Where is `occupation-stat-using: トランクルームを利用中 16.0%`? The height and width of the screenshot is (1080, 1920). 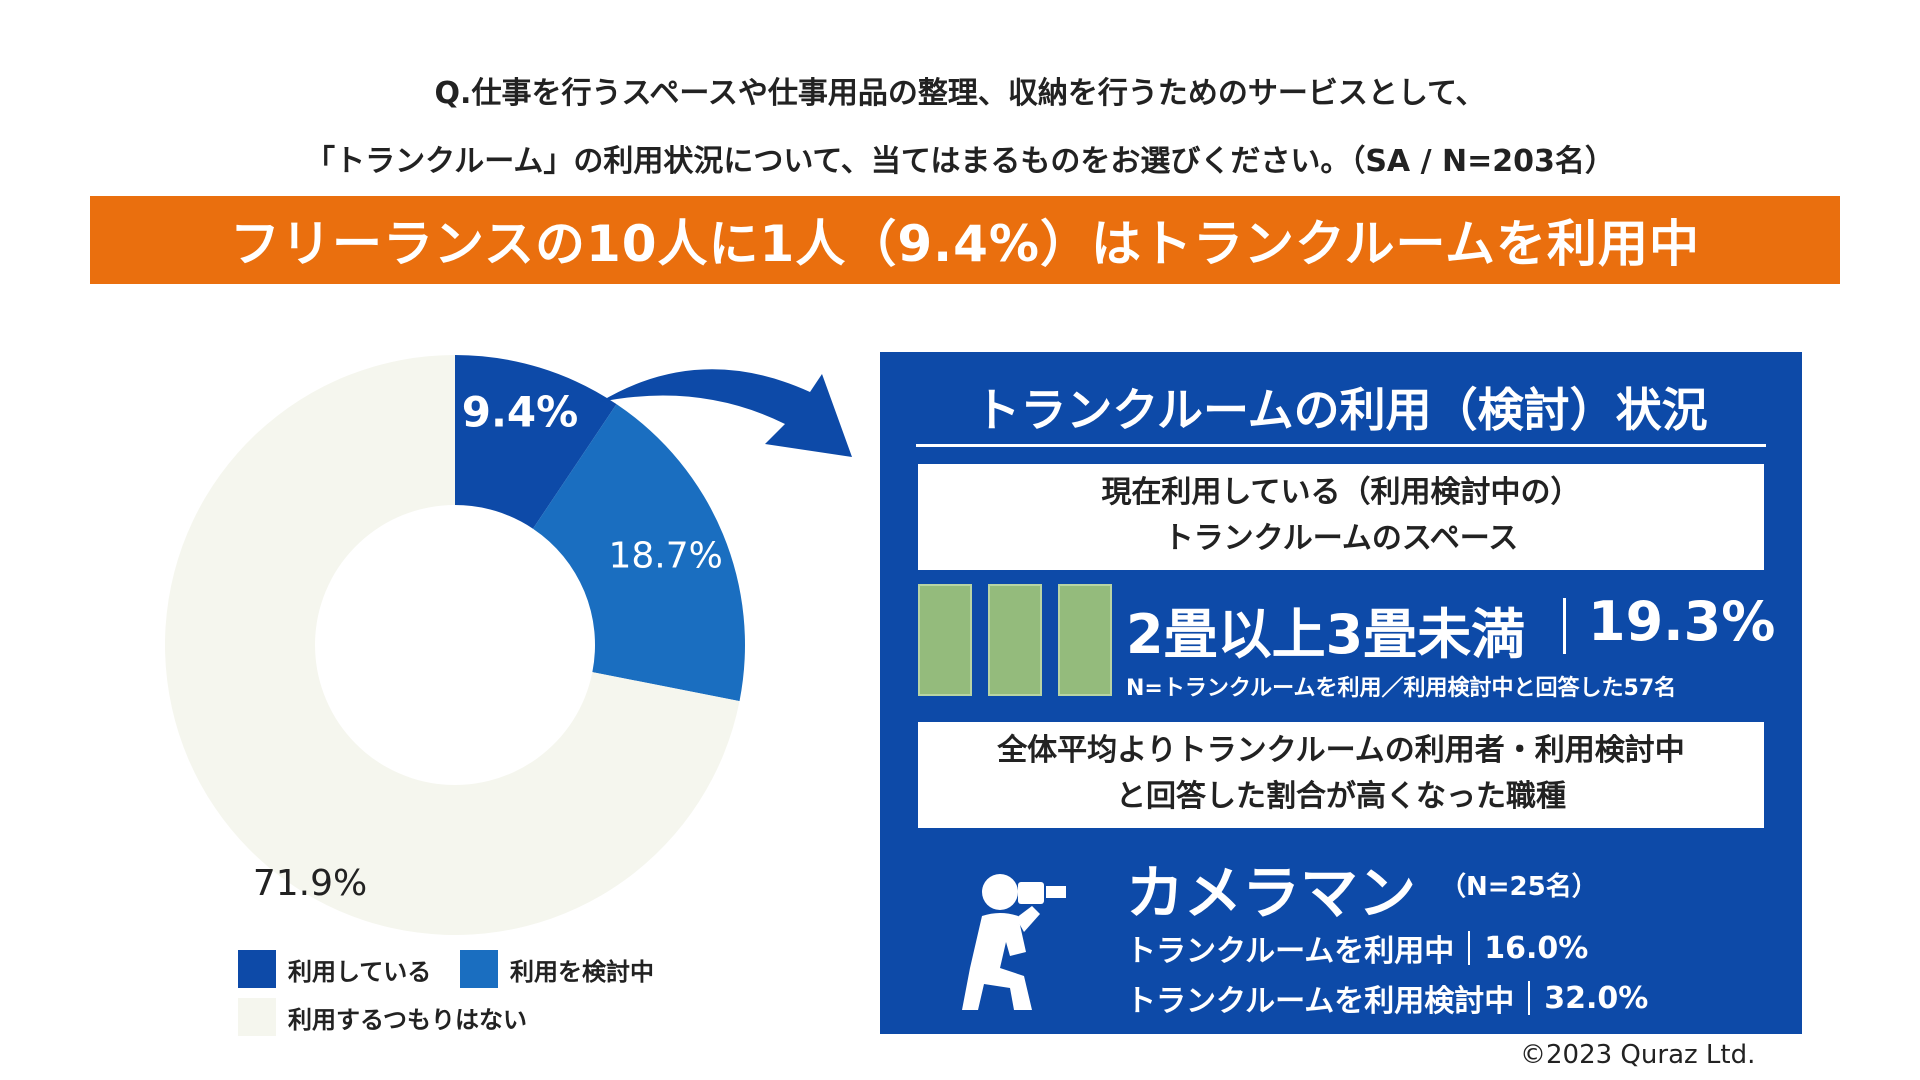 occupation-stat-using: トランクルームを利用中 16.0% is located at coordinates (1357, 948).